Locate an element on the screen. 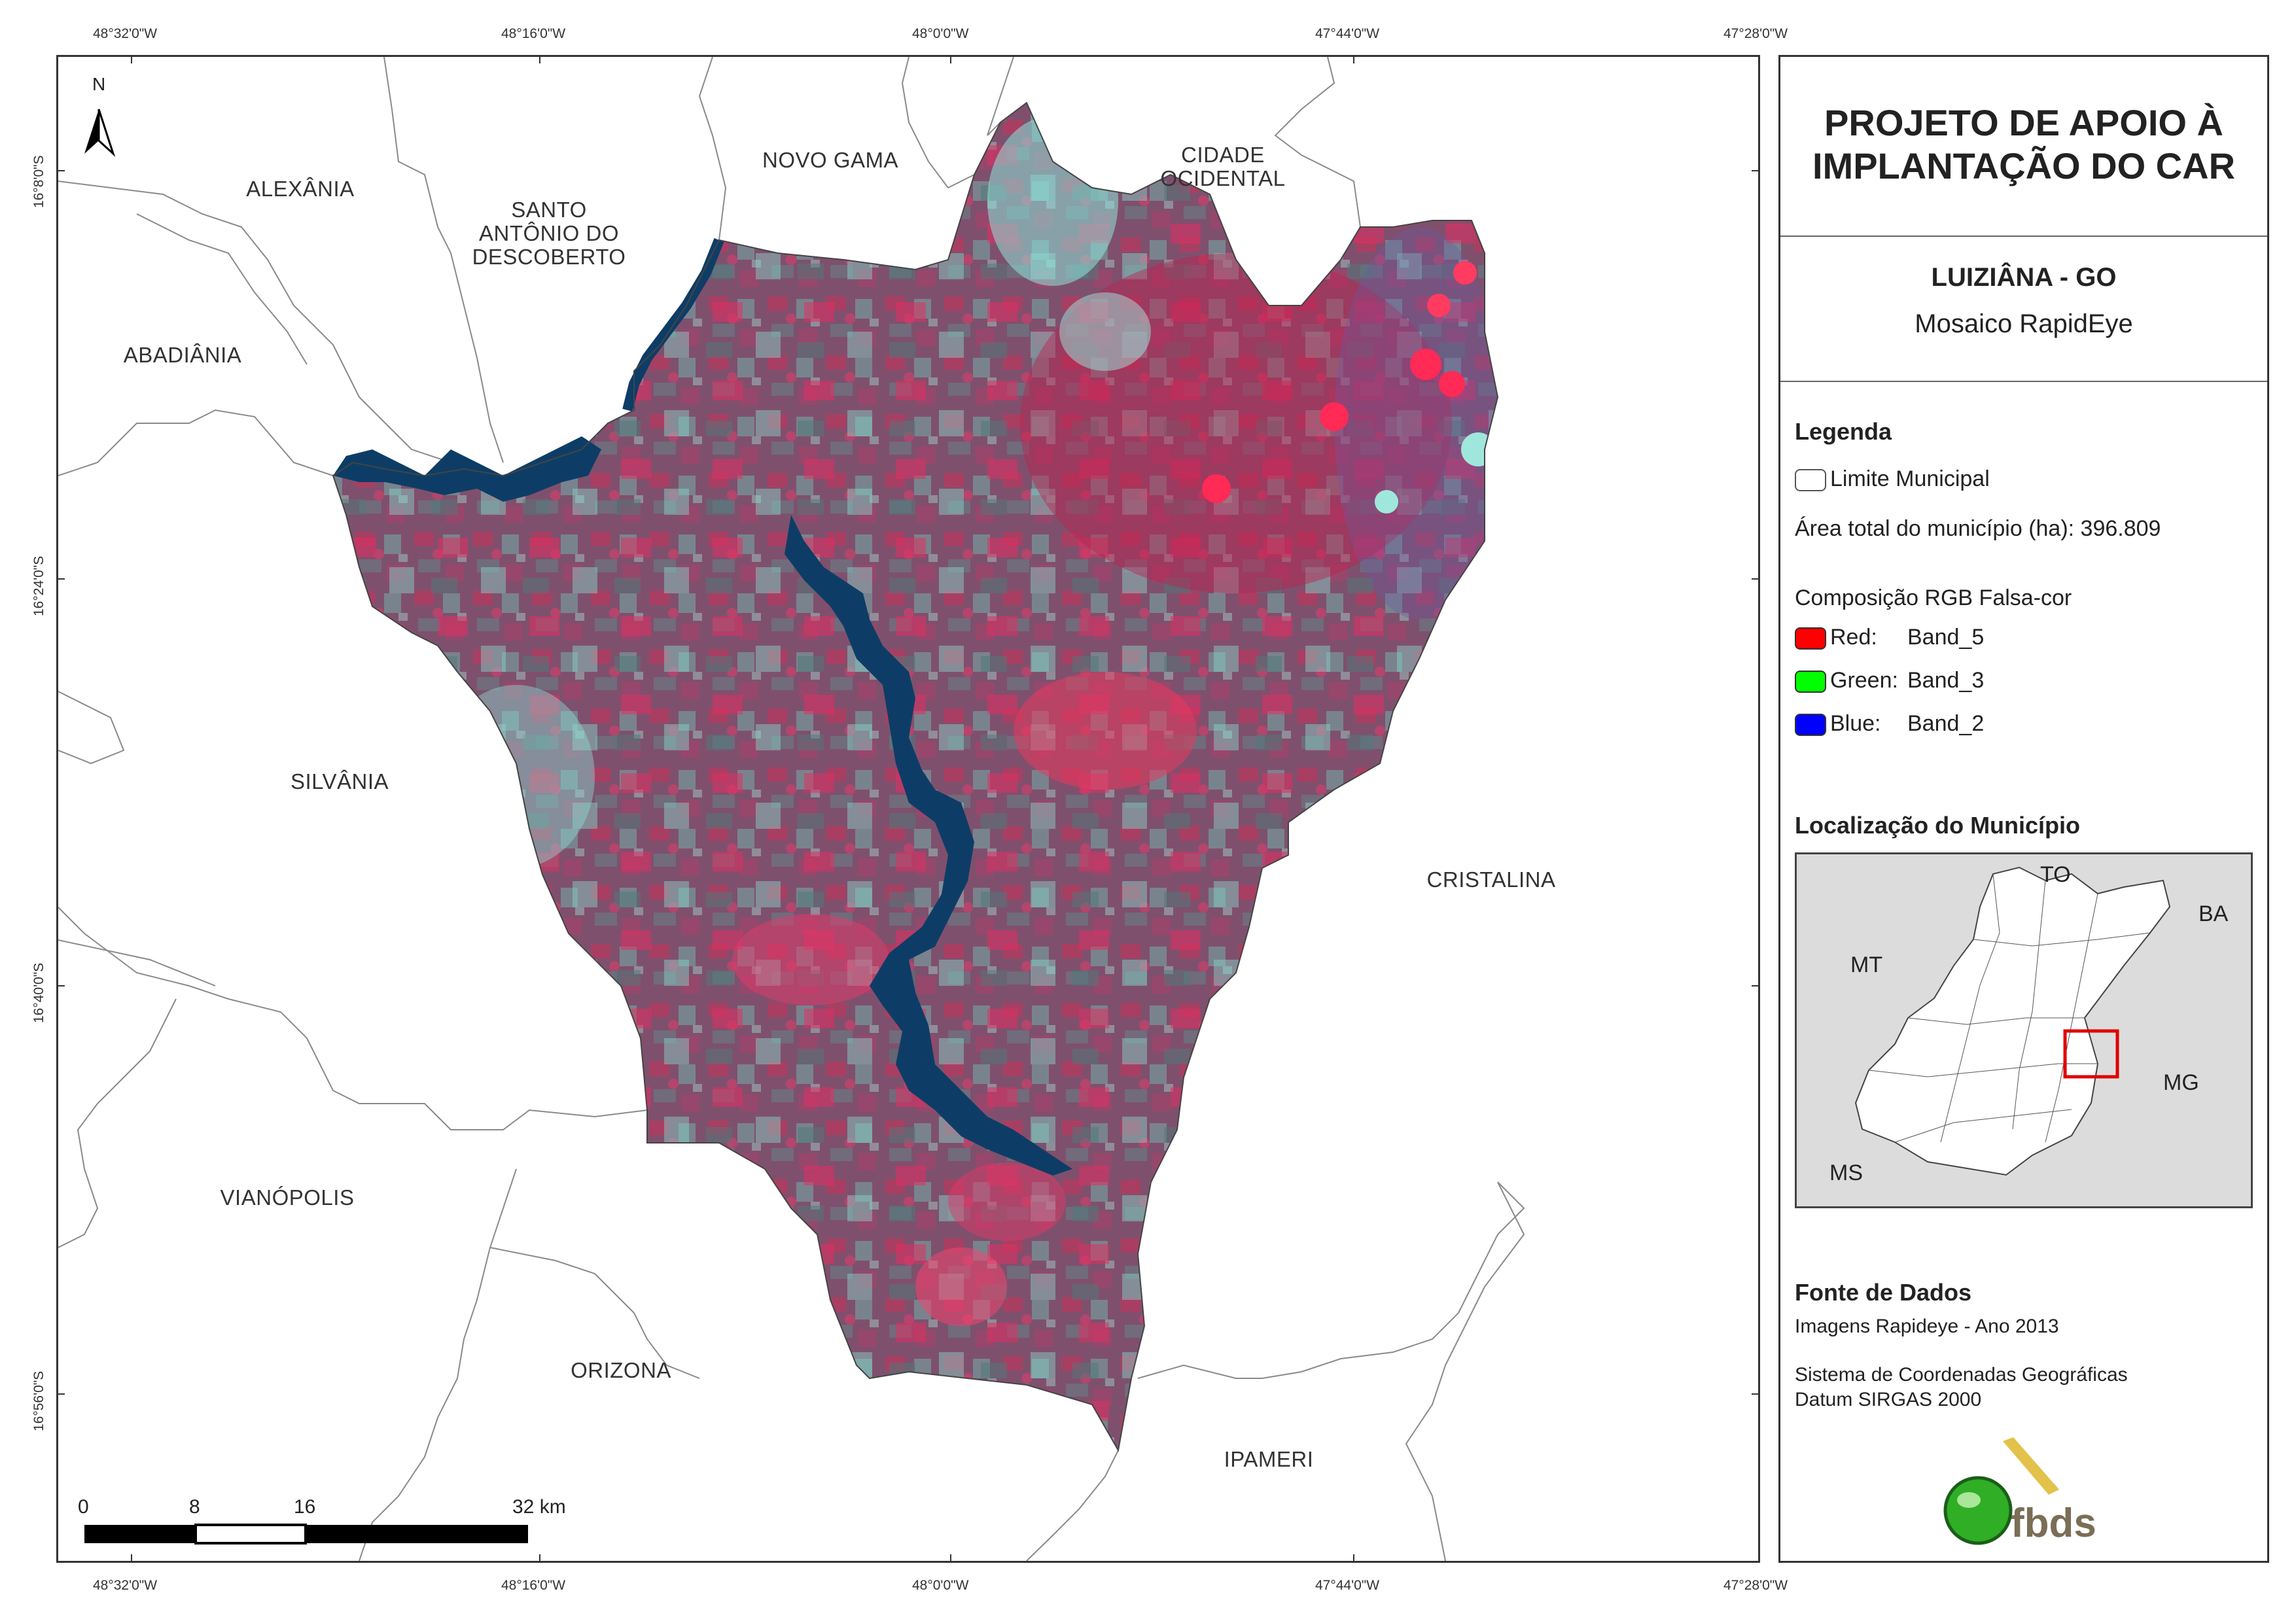 The height and width of the screenshot is (1623, 2296). label-alexania: ALEXÂNIA is located at coordinates (300, 189).